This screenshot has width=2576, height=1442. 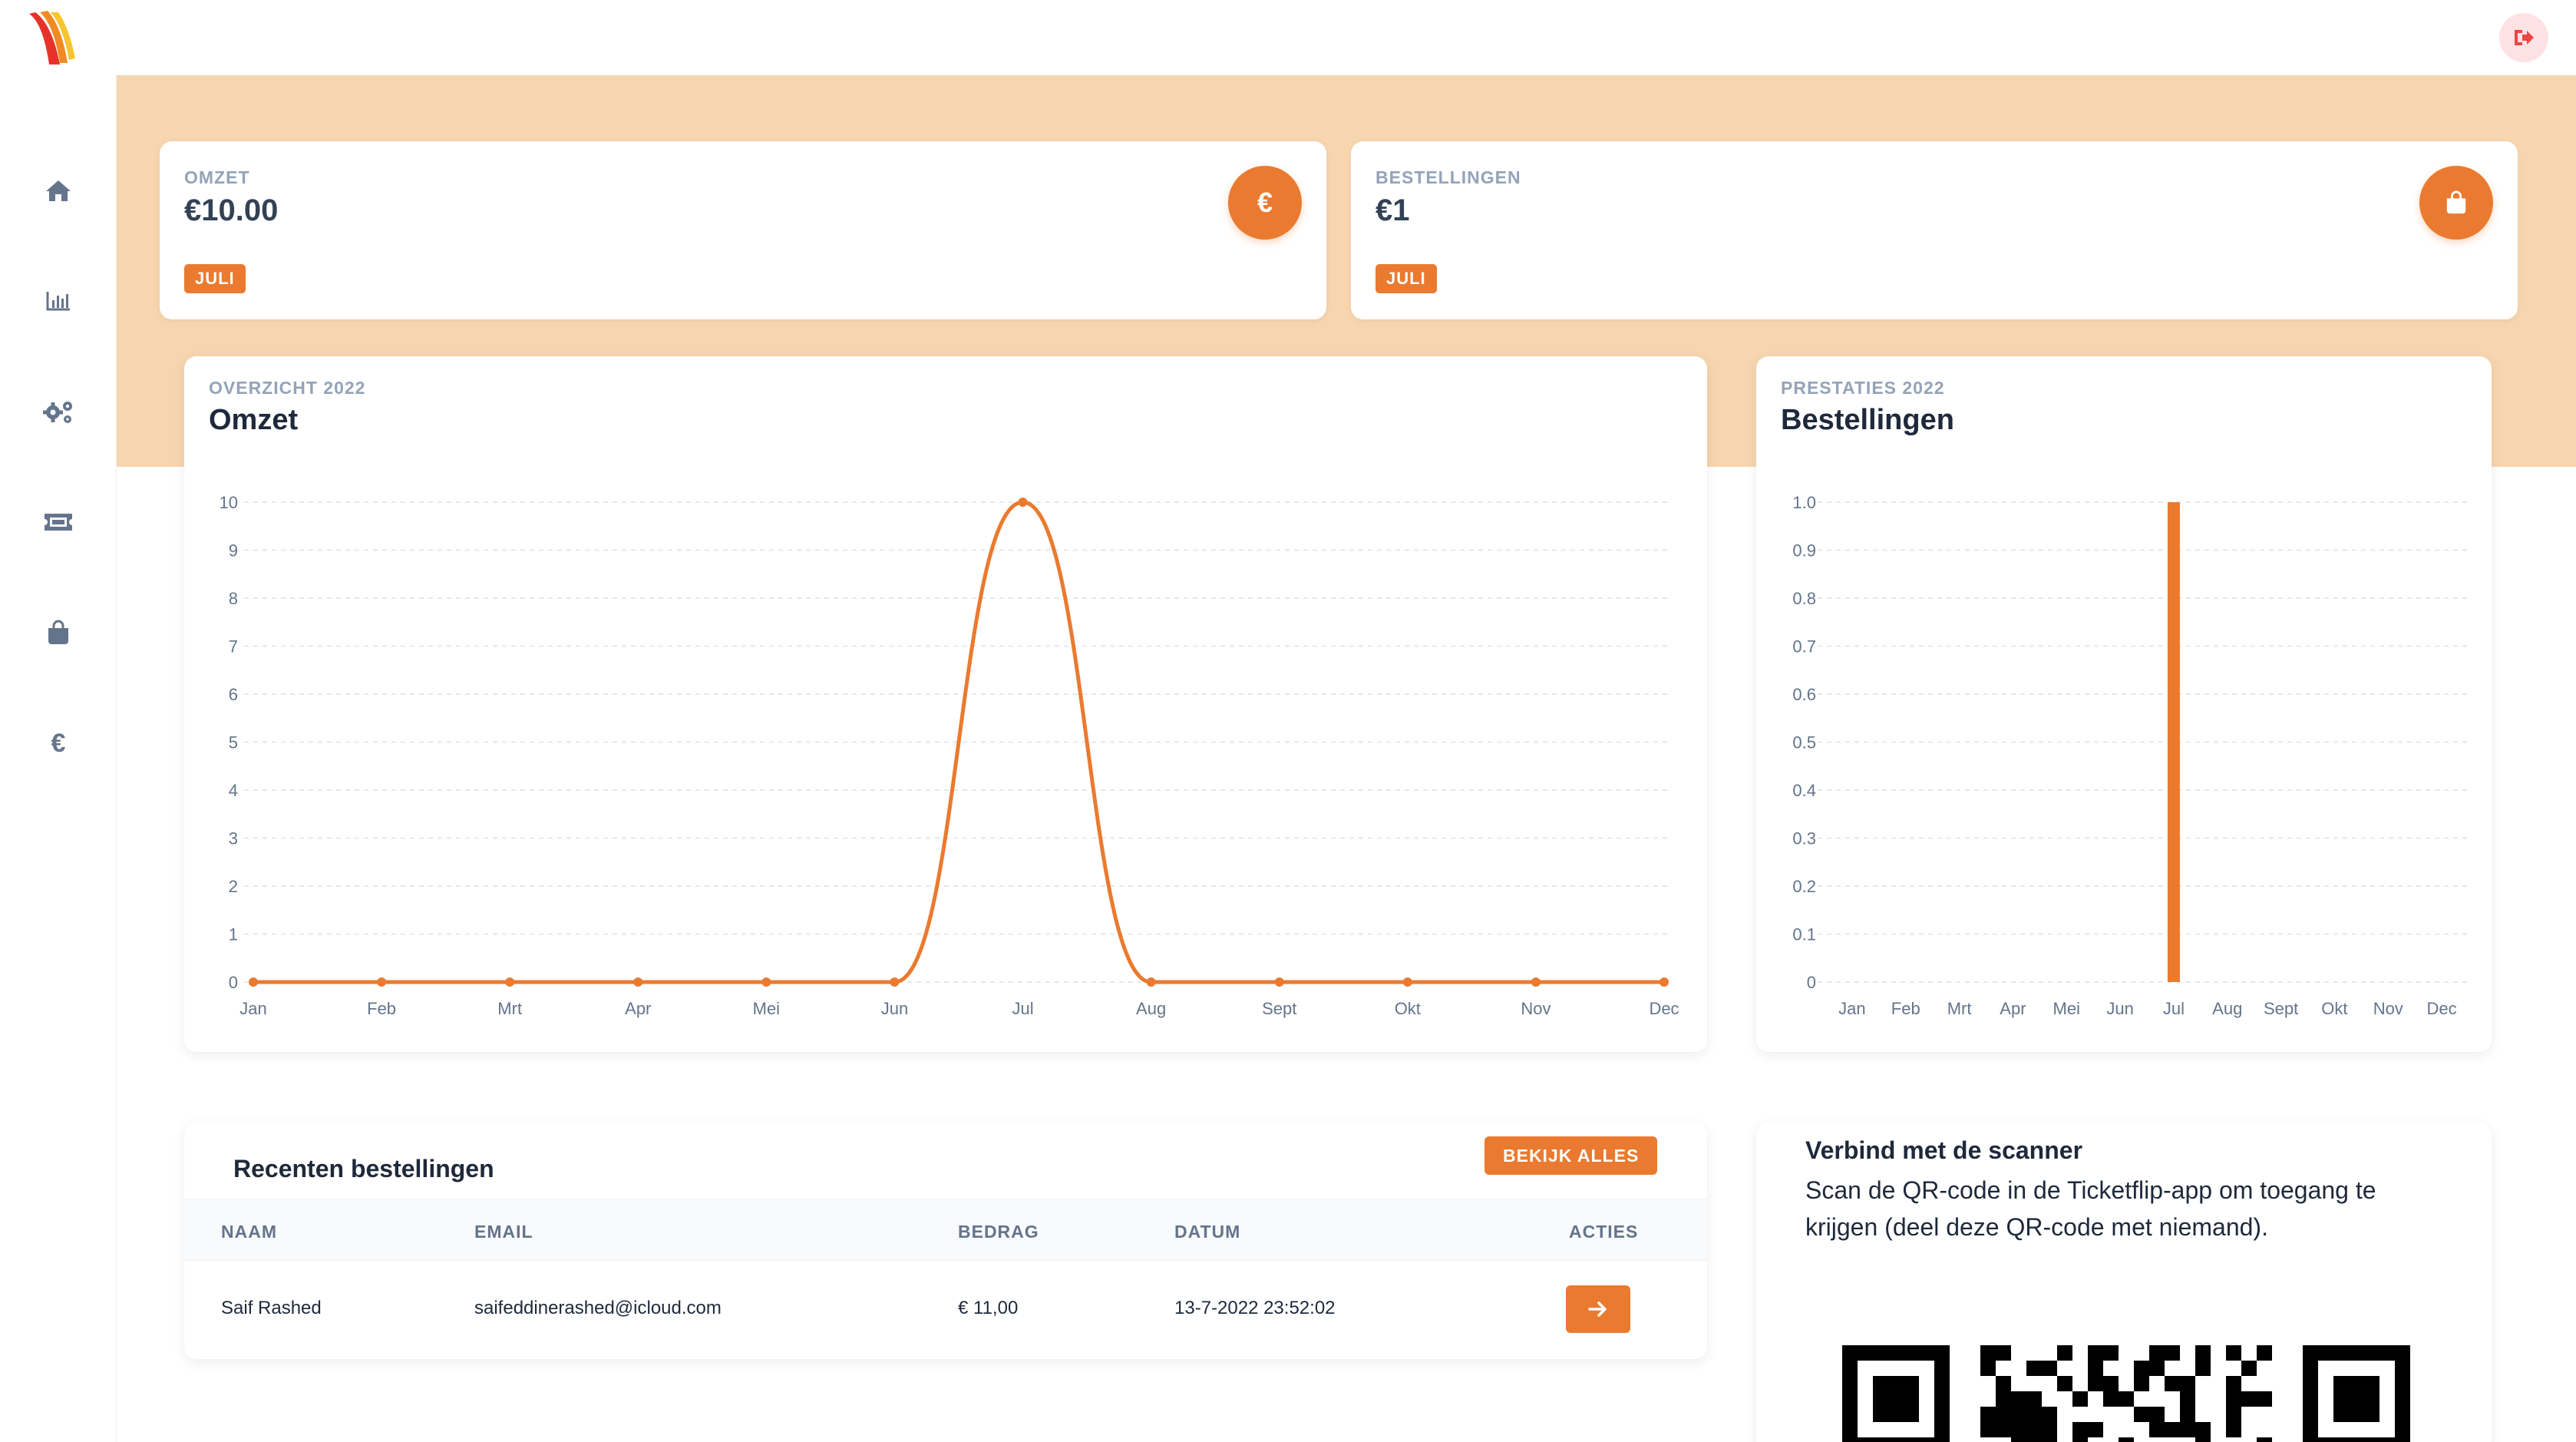 What do you see at coordinates (1944, 1150) in the screenshot?
I see `scanner-title: Verbind met de scanner` at bounding box center [1944, 1150].